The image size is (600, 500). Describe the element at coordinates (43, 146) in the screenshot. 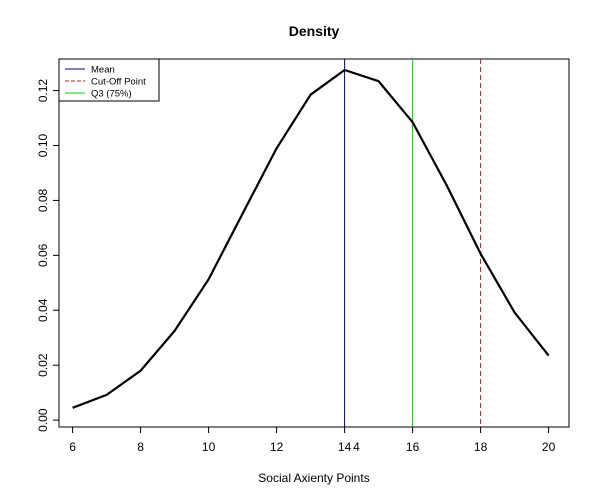

I see `y-tick-label: 0.10` at that location.